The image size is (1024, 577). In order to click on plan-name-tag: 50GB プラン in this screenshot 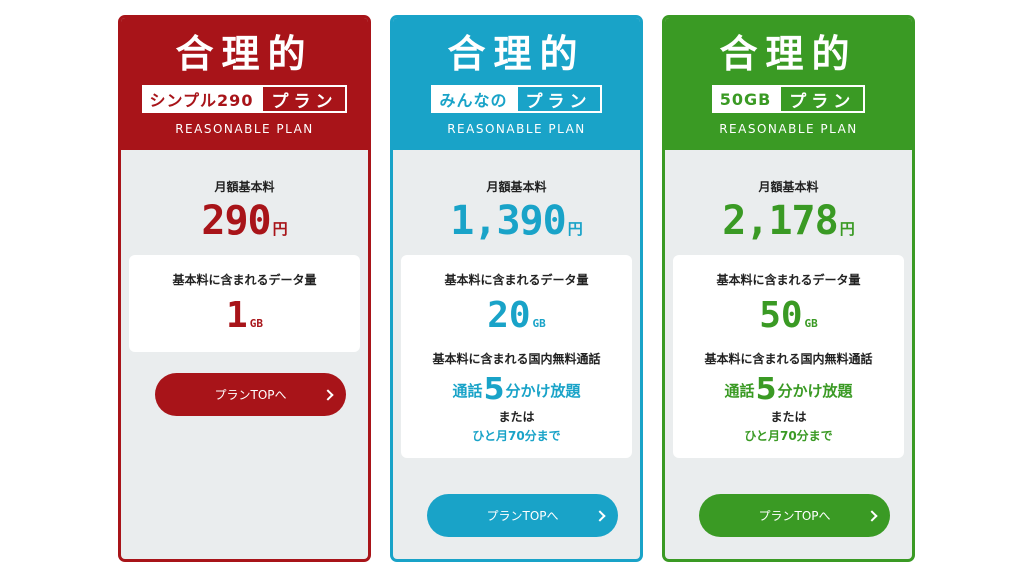, I will do `click(788, 99)`.